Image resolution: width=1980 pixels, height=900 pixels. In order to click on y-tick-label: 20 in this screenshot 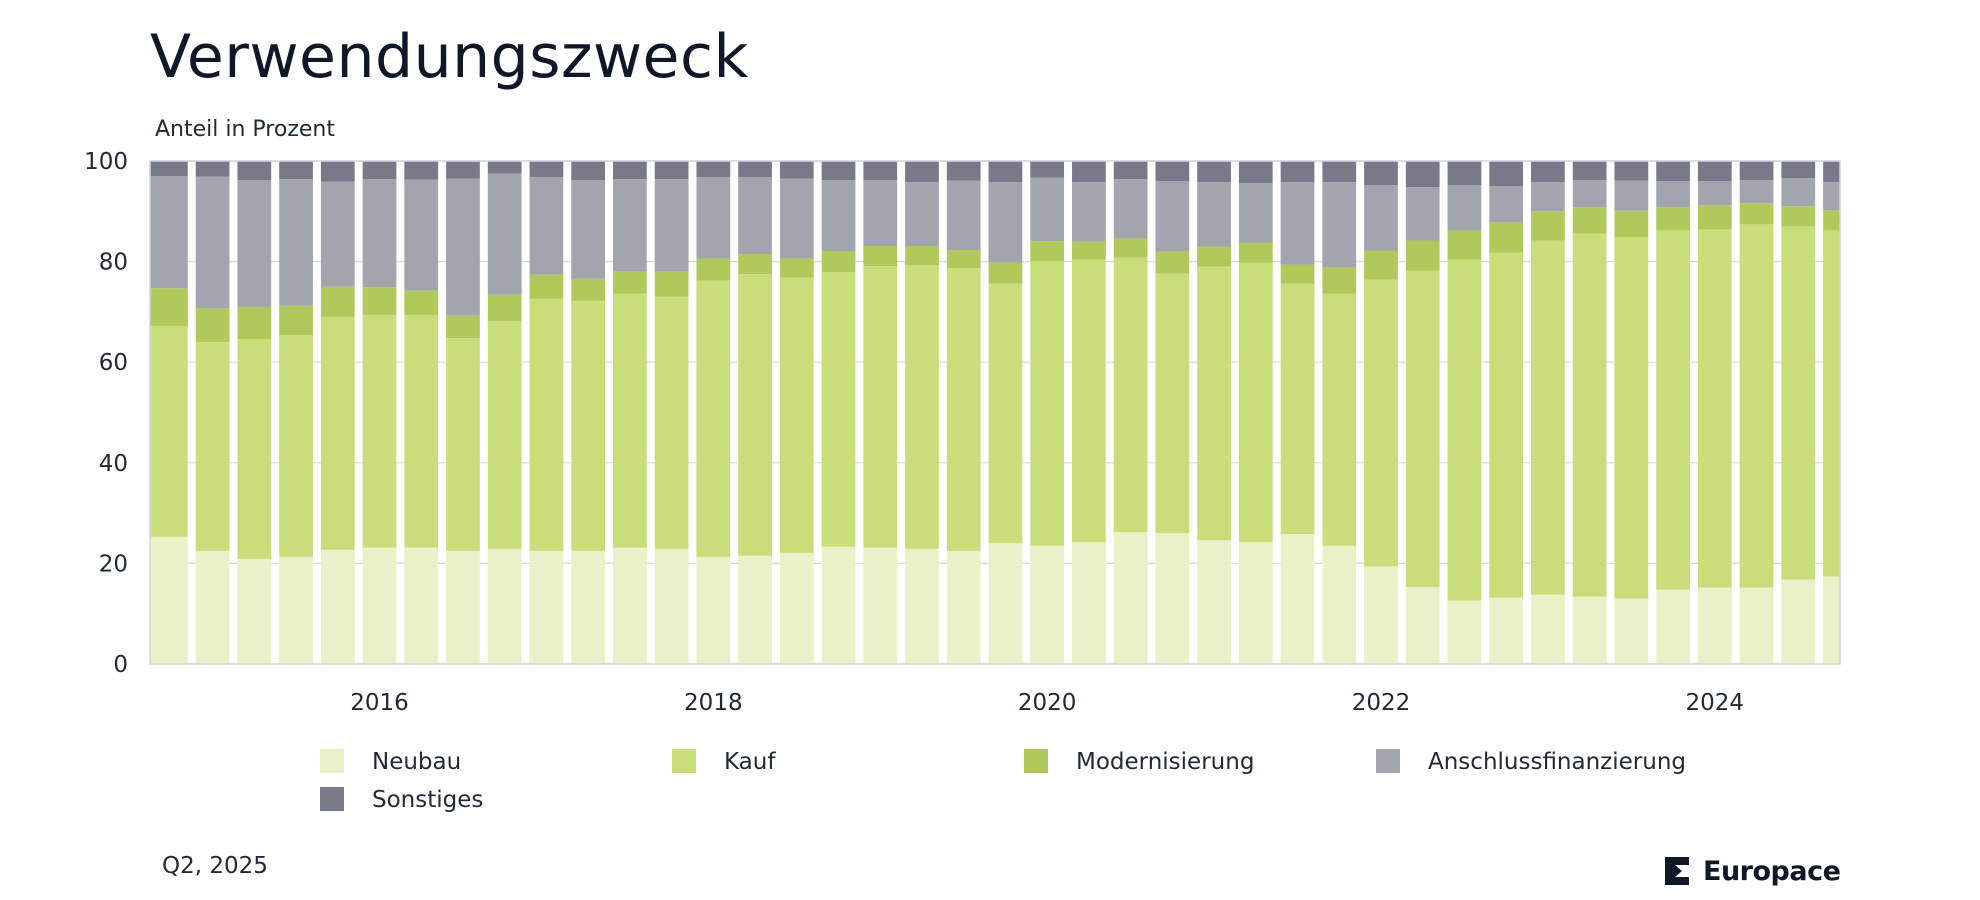, I will do `click(113, 564)`.